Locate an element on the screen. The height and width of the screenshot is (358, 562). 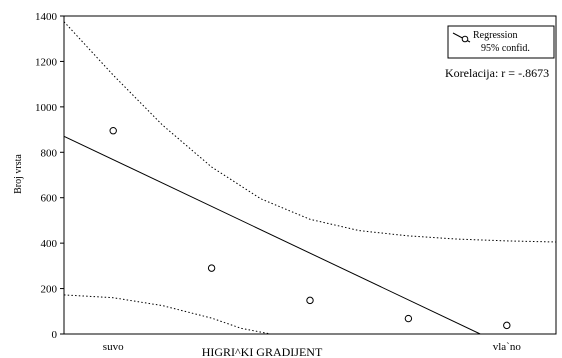
y-tick-label-600: 600 is located at coordinates (49, 199).